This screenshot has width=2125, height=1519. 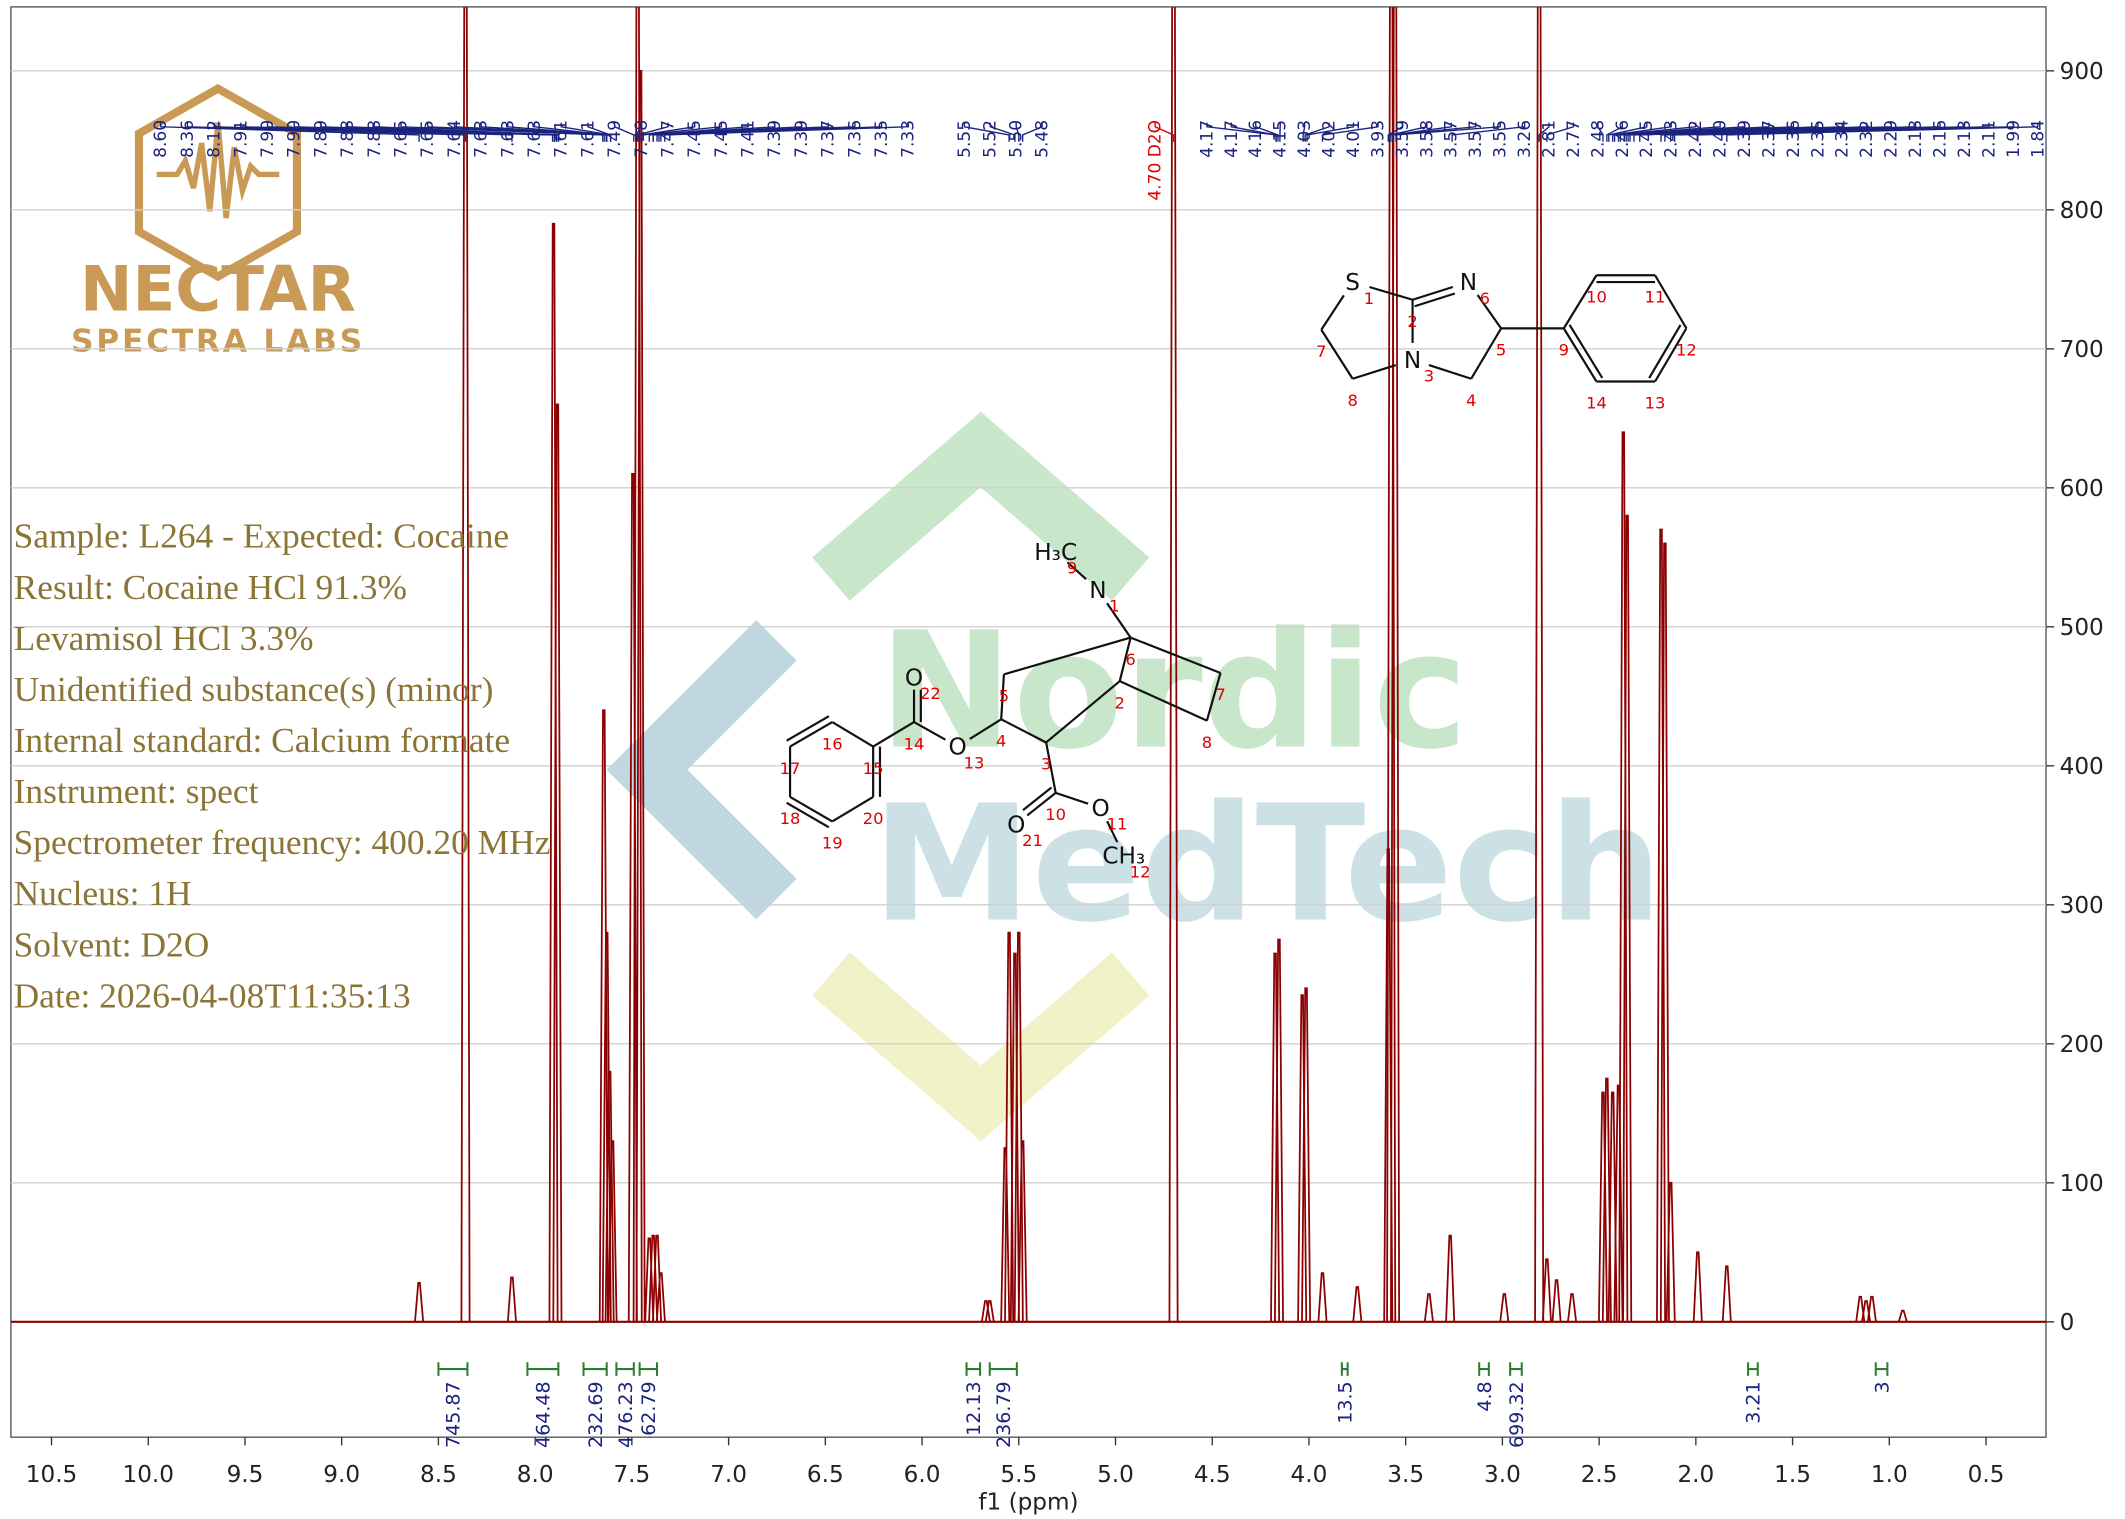 What do you see at coordinates (930, 693) in the screenshot?
I see `atom-number: 22` at bounding box center [930, 693].